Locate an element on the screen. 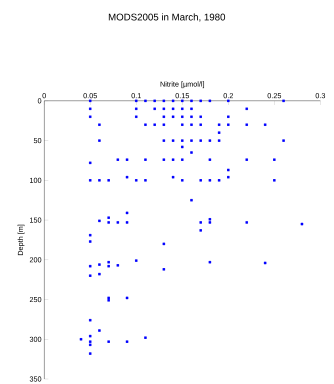 Image resolution: width=334 pixels, height=384 pixels. chart-title: MODS2005 in March, 1980 is located at coordinates (167, 17).